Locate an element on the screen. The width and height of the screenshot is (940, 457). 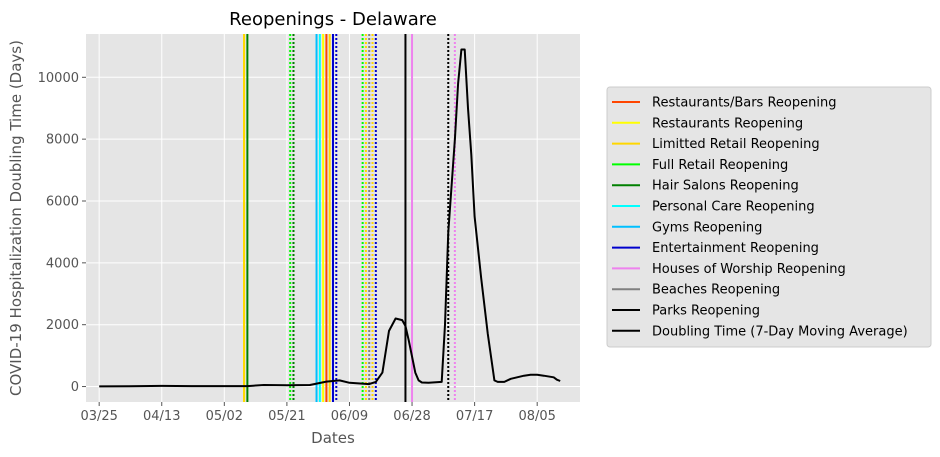
legend-label: Restaurants/Bars Reopening is located at coordinates (744, 103).